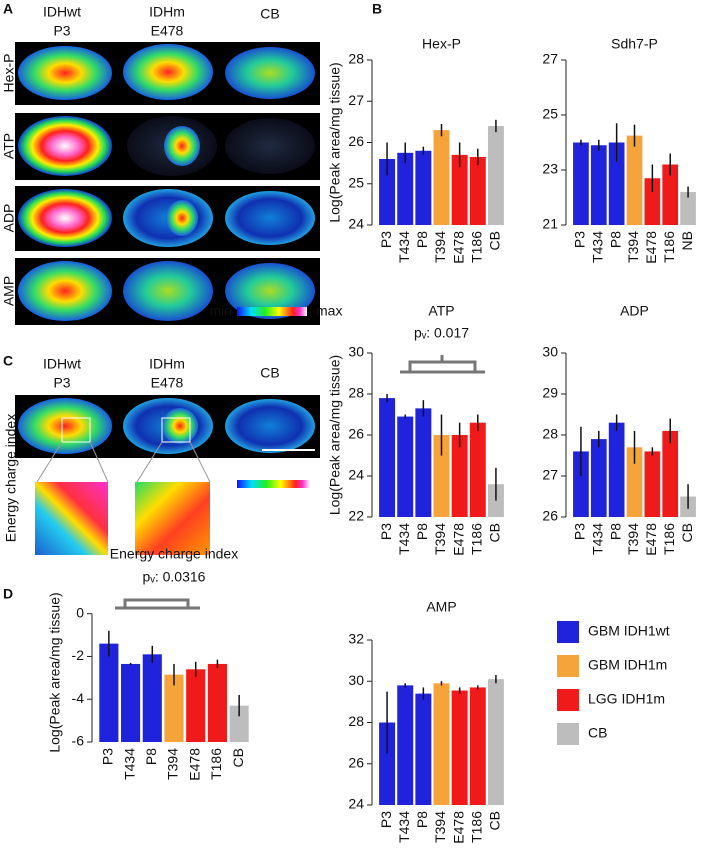 The width and height of the screenshot is (709, 859). Describe the element at coordinates (273, 484) in the screenshot. I see `color-scale` at that location.